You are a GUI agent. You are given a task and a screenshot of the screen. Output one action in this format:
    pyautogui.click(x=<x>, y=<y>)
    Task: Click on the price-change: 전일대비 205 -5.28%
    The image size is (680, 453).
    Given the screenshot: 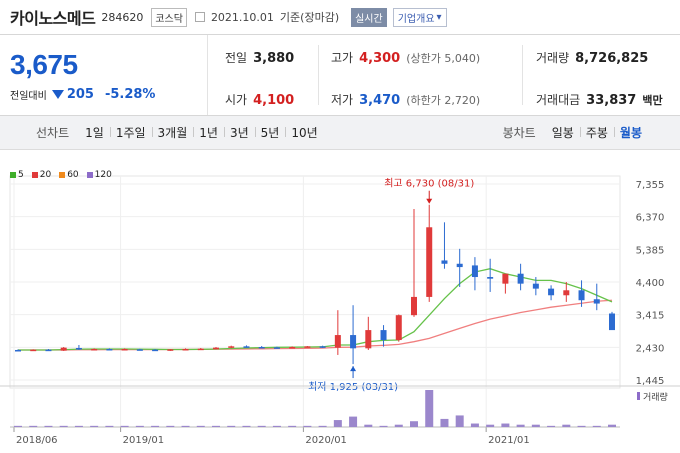 What is the action you would take?
    pyautogui.click(x=82, y=94)
    